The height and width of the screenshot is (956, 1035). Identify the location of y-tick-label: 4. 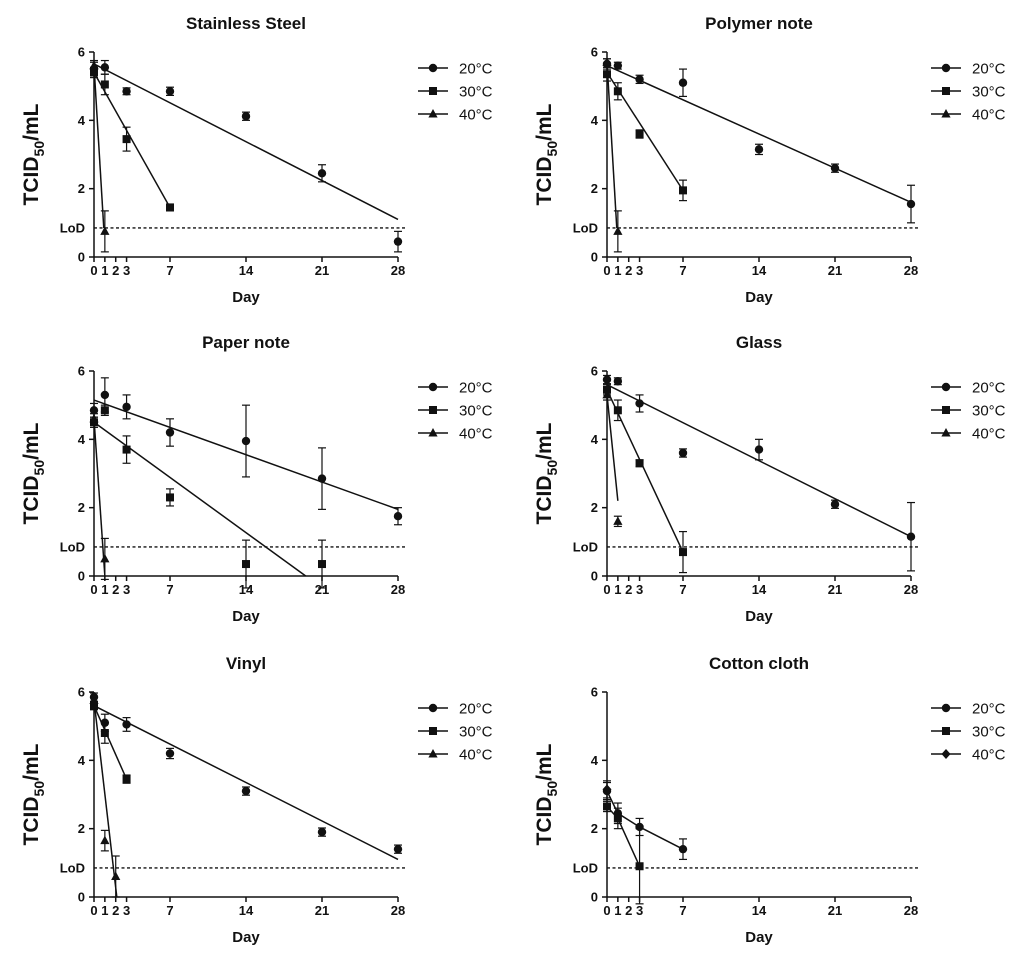
(595, 120).